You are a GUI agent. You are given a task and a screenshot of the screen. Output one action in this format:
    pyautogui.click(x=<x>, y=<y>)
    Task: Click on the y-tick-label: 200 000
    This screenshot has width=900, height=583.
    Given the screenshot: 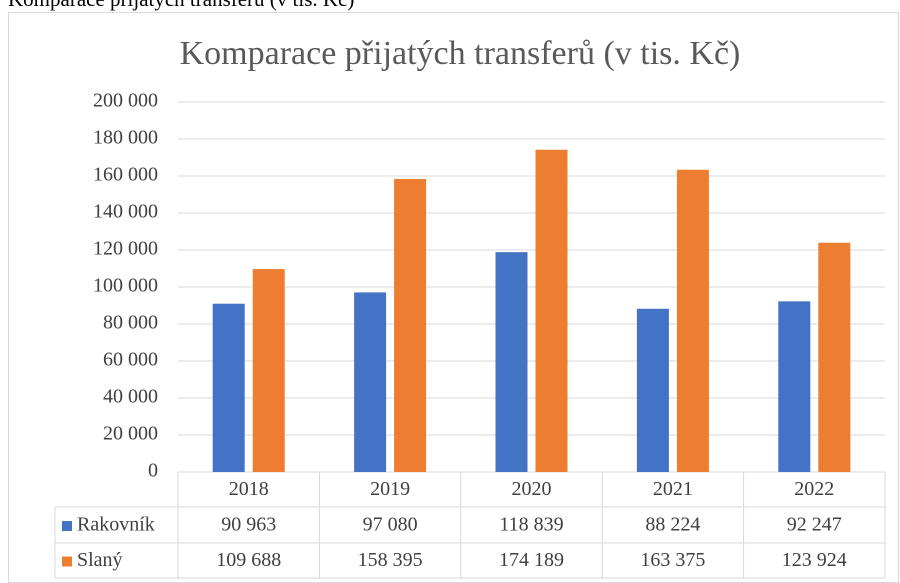 What is the action you would take?
    pyautogui.click(x=125, y=101)
    